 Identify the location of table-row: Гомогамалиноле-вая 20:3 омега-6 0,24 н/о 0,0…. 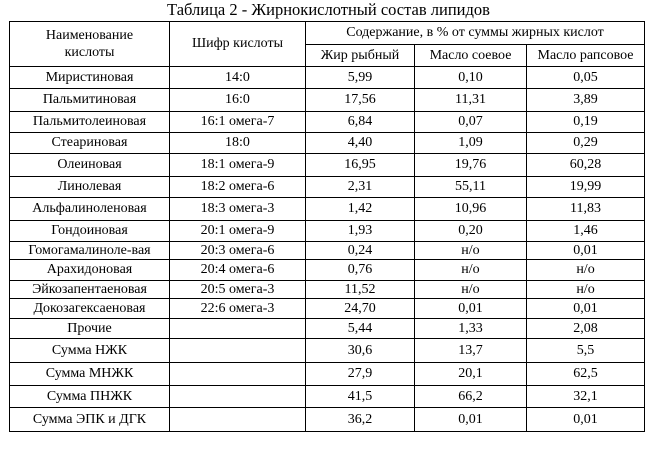
(327, 250).